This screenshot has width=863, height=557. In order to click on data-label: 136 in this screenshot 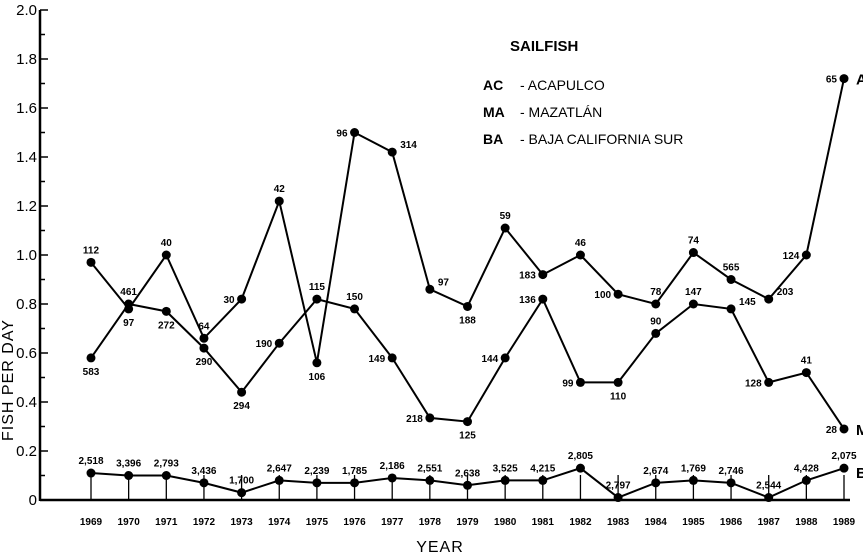, I will do `click(527, 300)`.